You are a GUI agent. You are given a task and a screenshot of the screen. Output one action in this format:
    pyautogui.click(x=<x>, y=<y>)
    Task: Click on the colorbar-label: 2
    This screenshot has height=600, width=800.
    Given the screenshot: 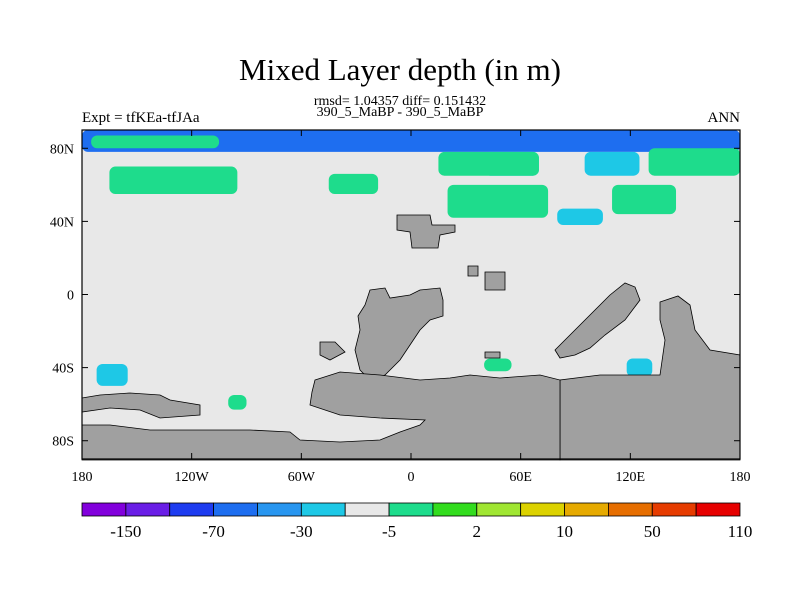 What is the action you would take?
    pyautogui.click(x=477, y=531)
    